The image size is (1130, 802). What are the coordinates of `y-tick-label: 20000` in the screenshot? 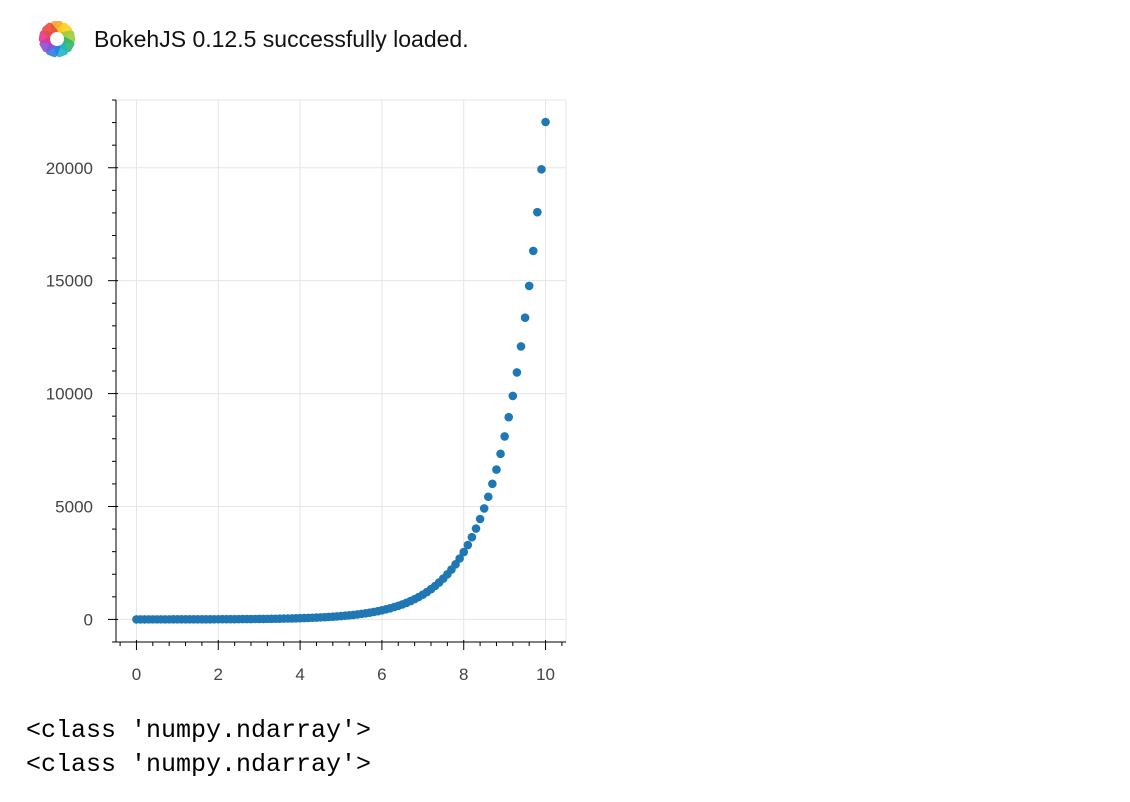 It's located at (69, 168).